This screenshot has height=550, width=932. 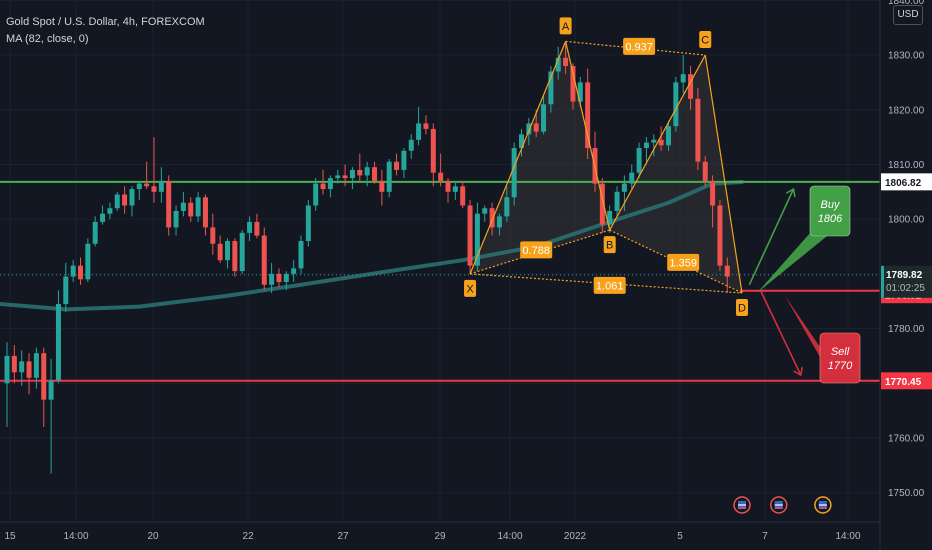 I want to click on currency-button: USD, so click(x=908, y=15).